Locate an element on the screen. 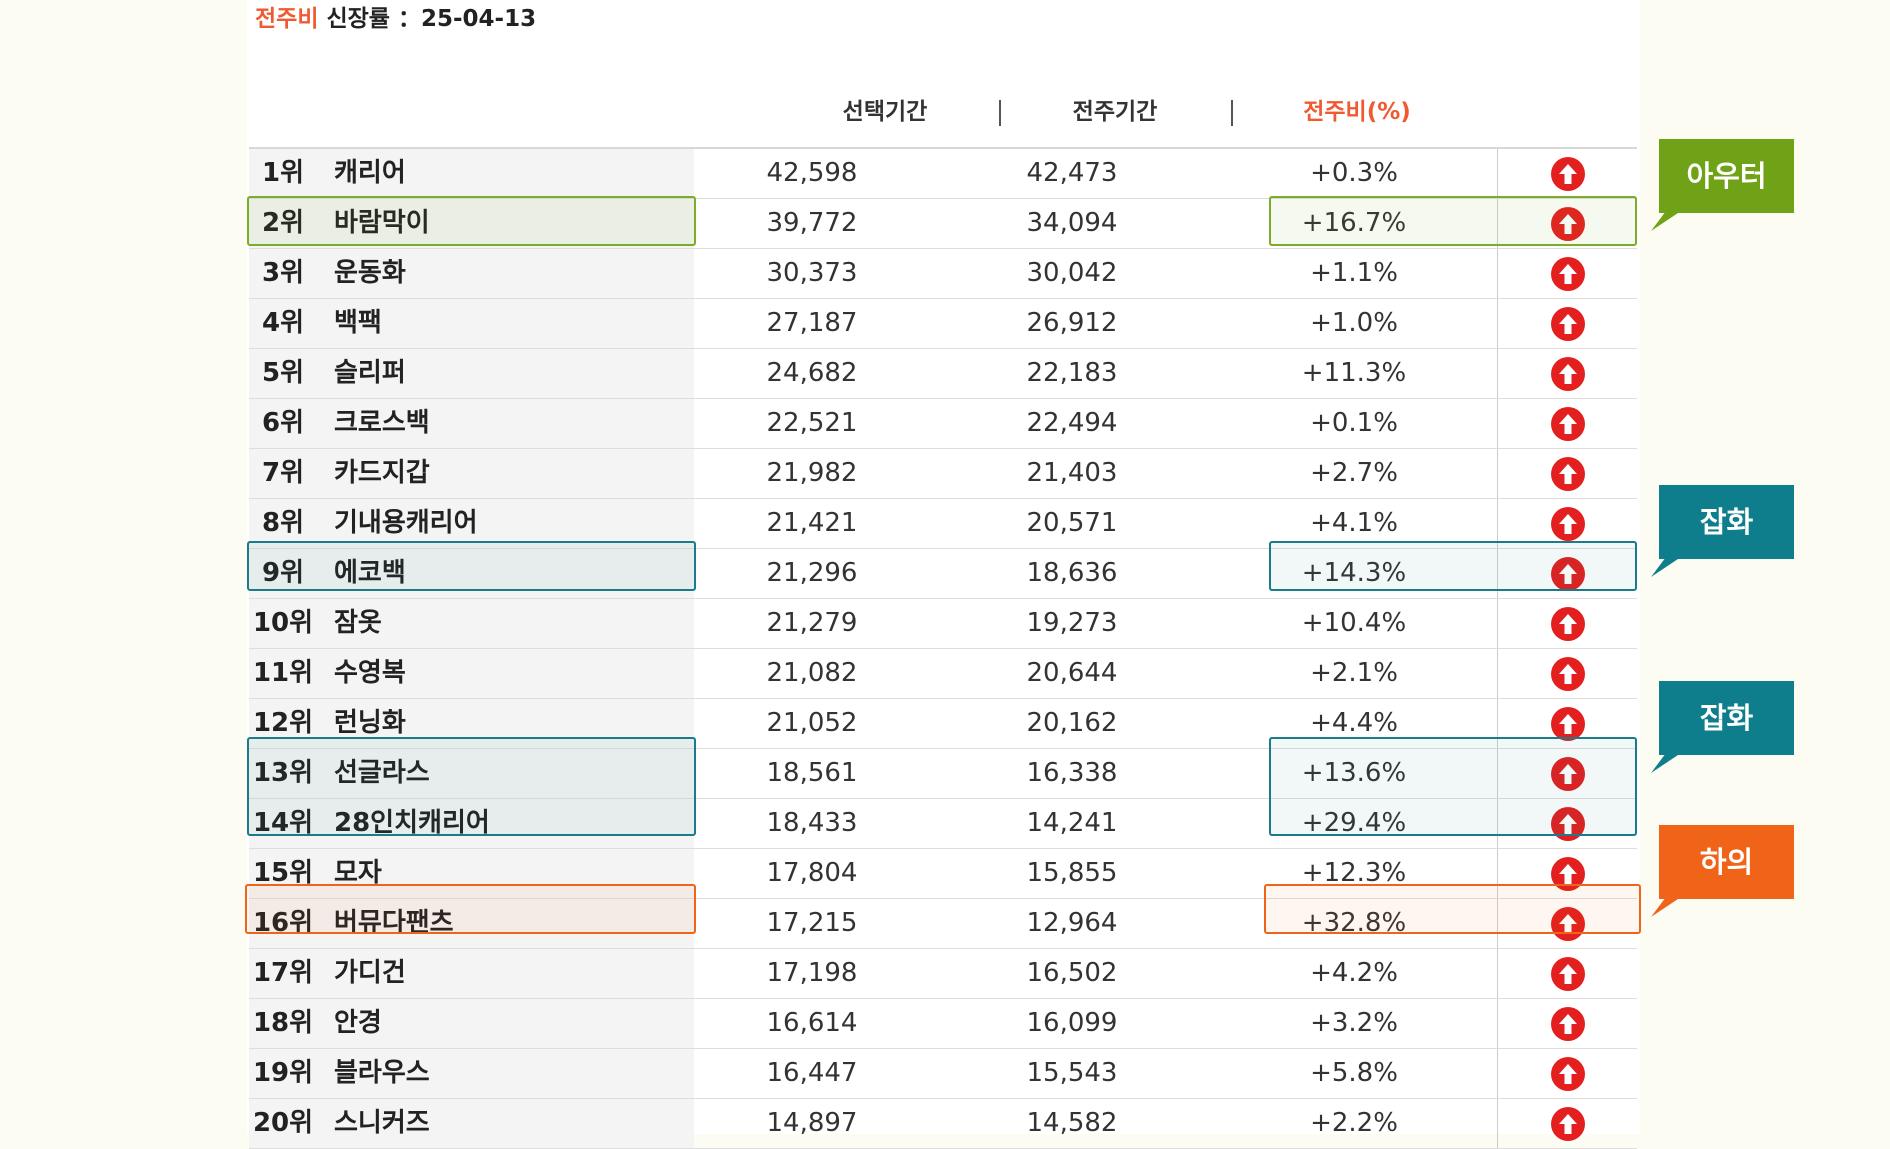  table-row: 17위 가디건 17,198 16,502 +4.2% is located at coordinates (943, 974).